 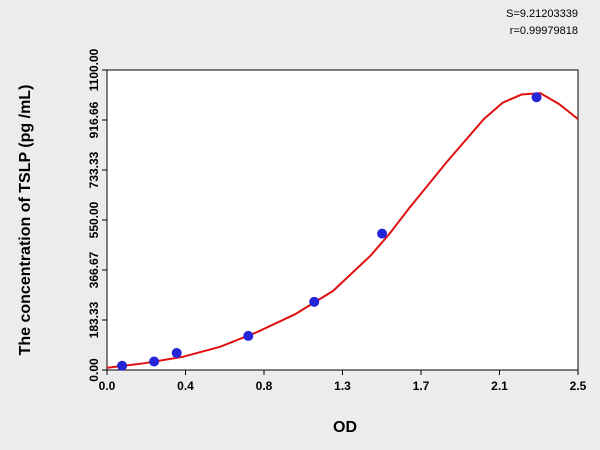 I want to click on x-tick-label: 0.8, so click(x=264, y=386).